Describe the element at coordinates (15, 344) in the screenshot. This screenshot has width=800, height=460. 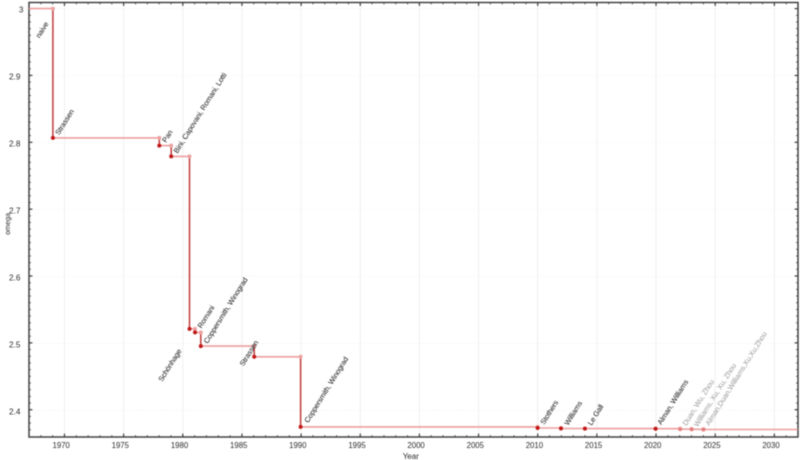
I see `svg-text: 2.5` at that location.